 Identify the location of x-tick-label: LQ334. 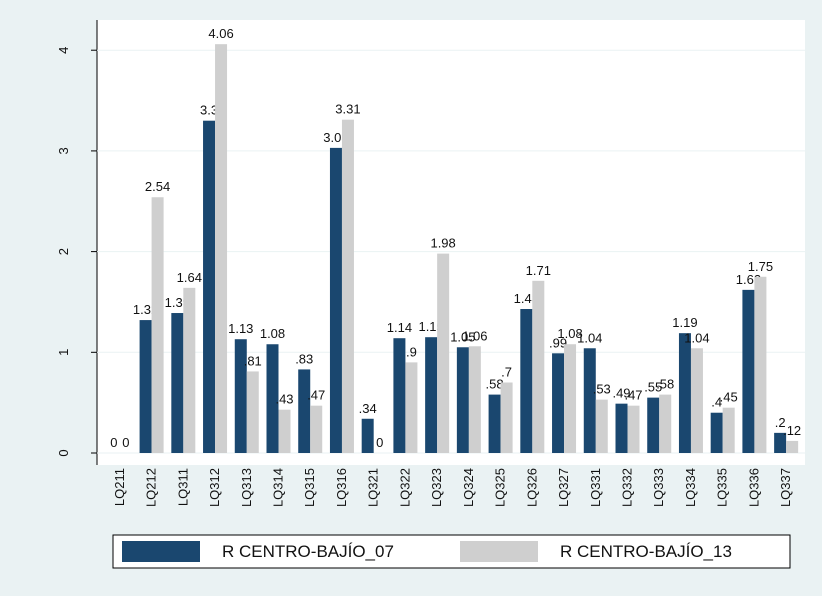
(690, 487).